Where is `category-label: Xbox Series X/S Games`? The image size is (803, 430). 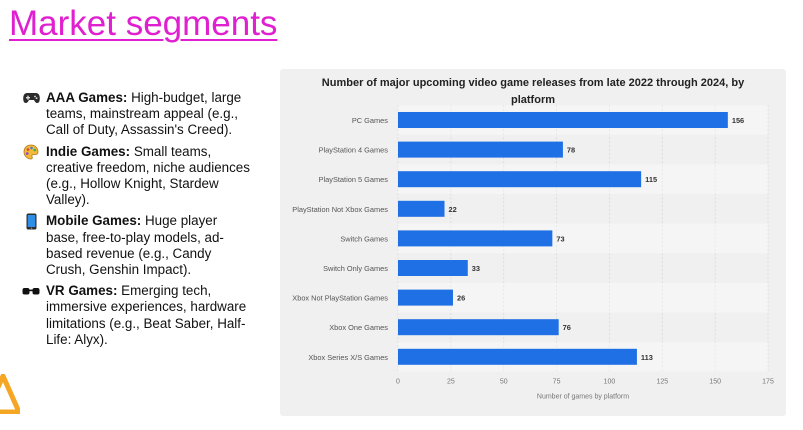
category-label: Xbox Series X/S Games is located at coordinates (348, 357).